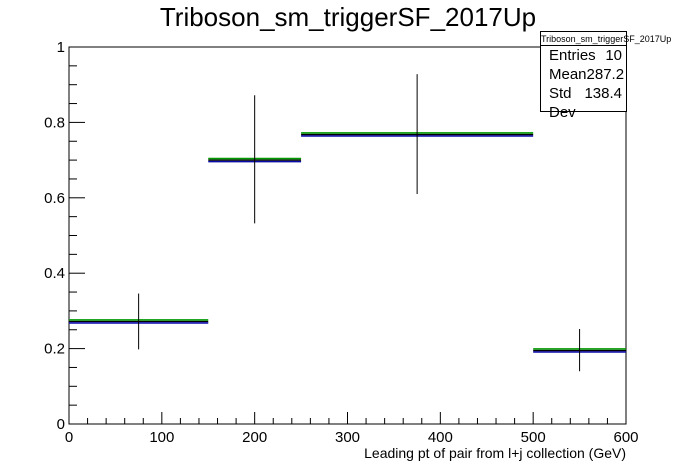  I want to click on x-tick-label: 500, so click(533, 437).